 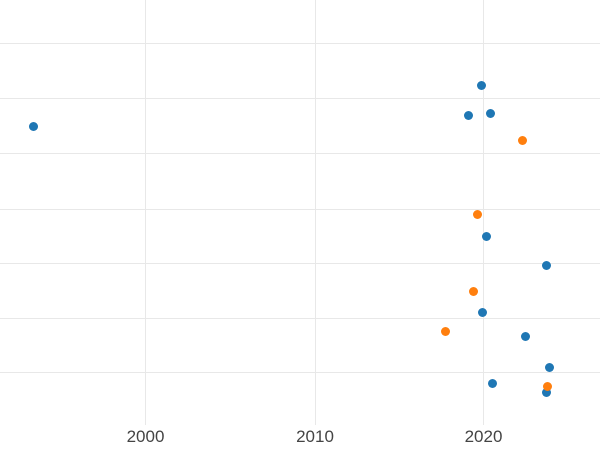 I want to click on x-tick-label: 2010, so click(x=315, y=436).